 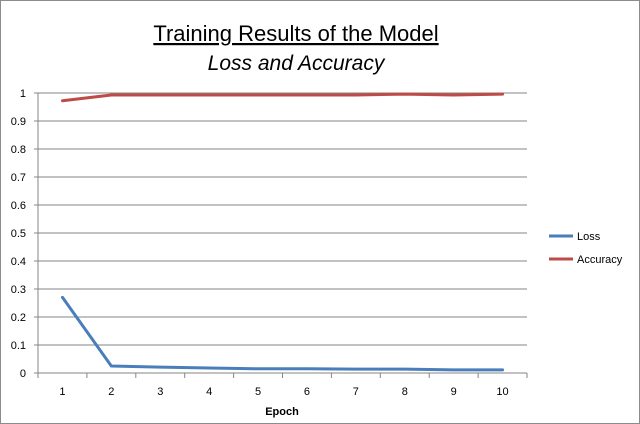 I want to click on x-tick-label: 10, so click(x=502, y=392).